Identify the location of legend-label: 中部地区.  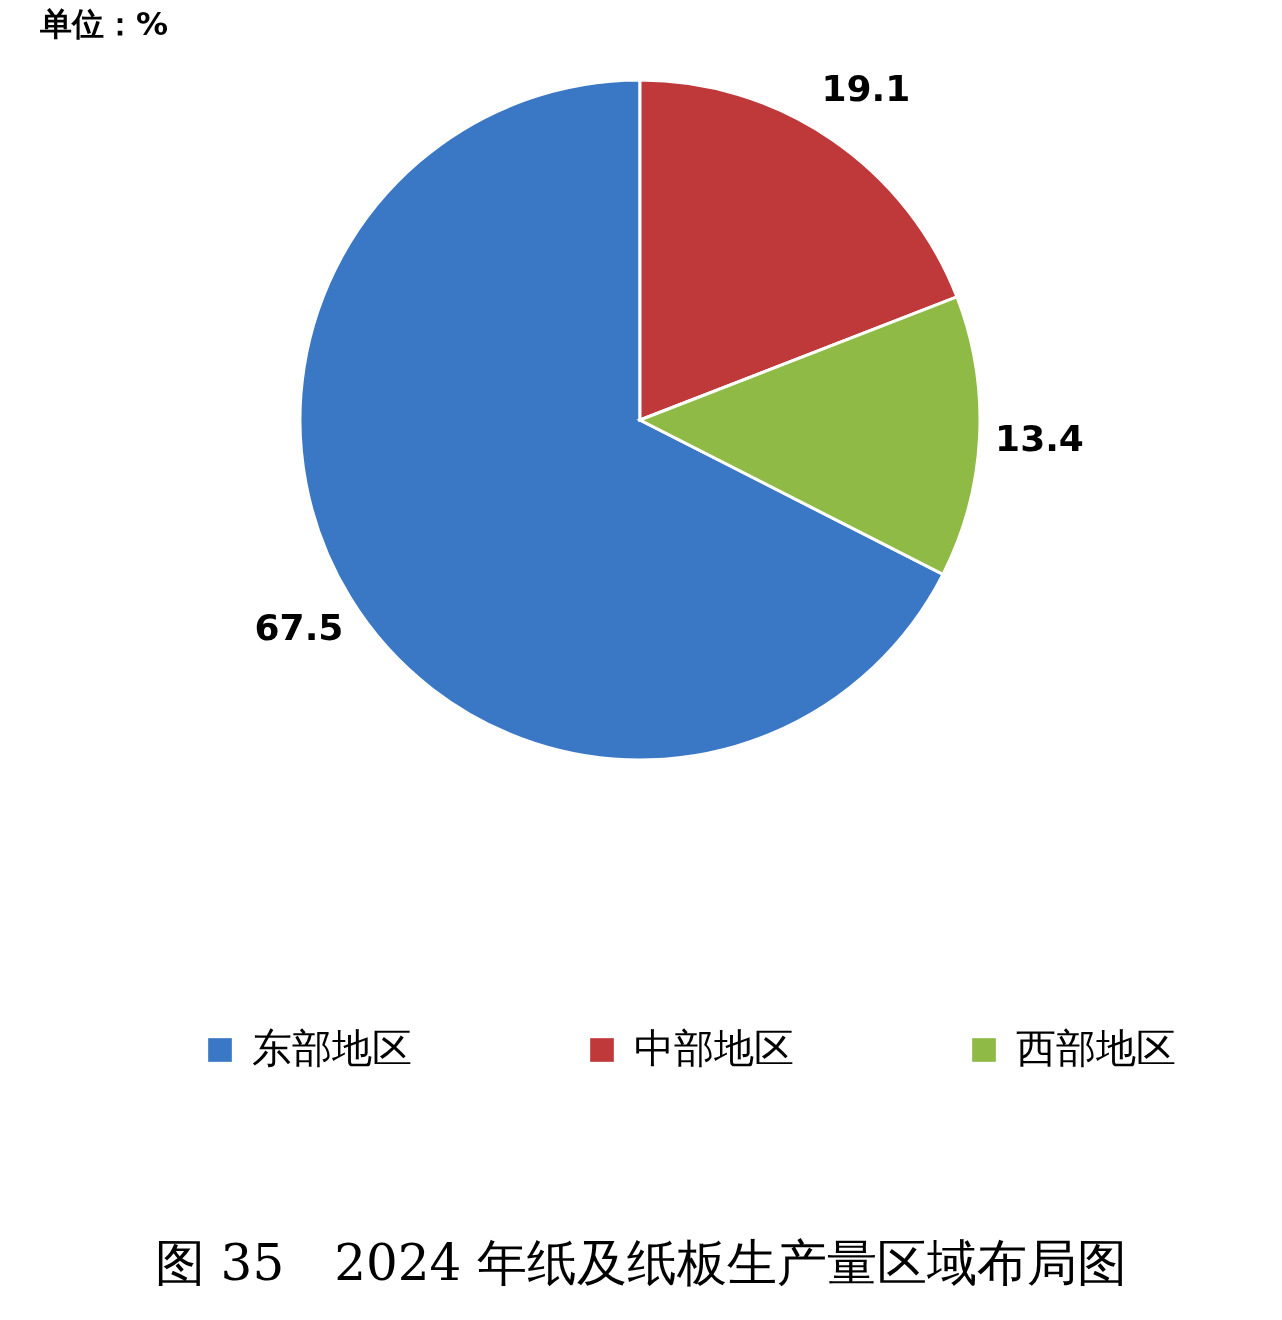
(714, 1048).